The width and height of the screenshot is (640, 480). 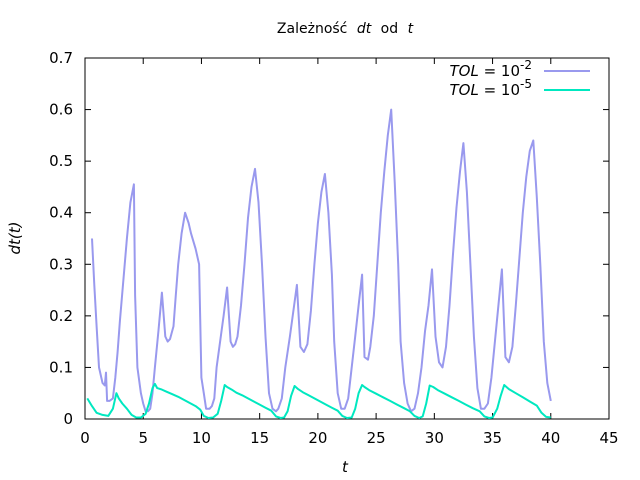 I want to click on x-tick-label: 10, so click(x=201, y=438).